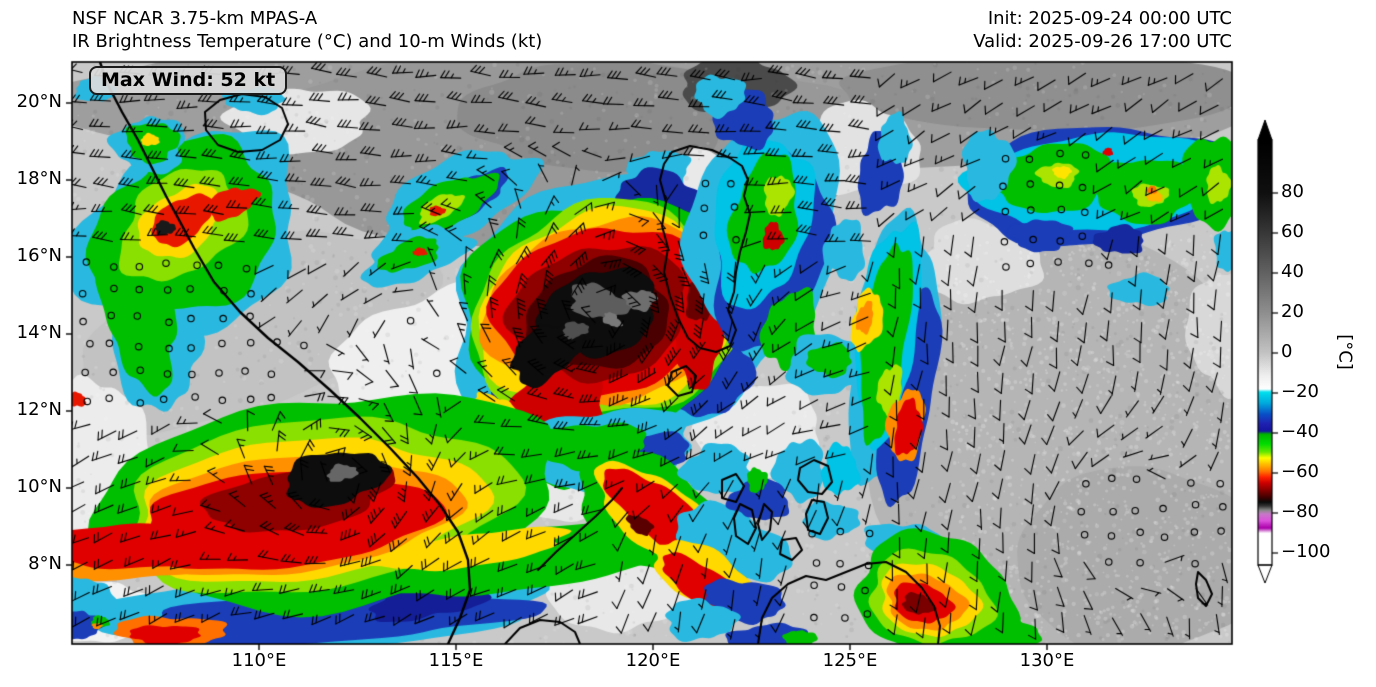  Describe the element at coordinates (39, 255) in the screenshot. I see `lat-tick-label: 16°N` at that location.